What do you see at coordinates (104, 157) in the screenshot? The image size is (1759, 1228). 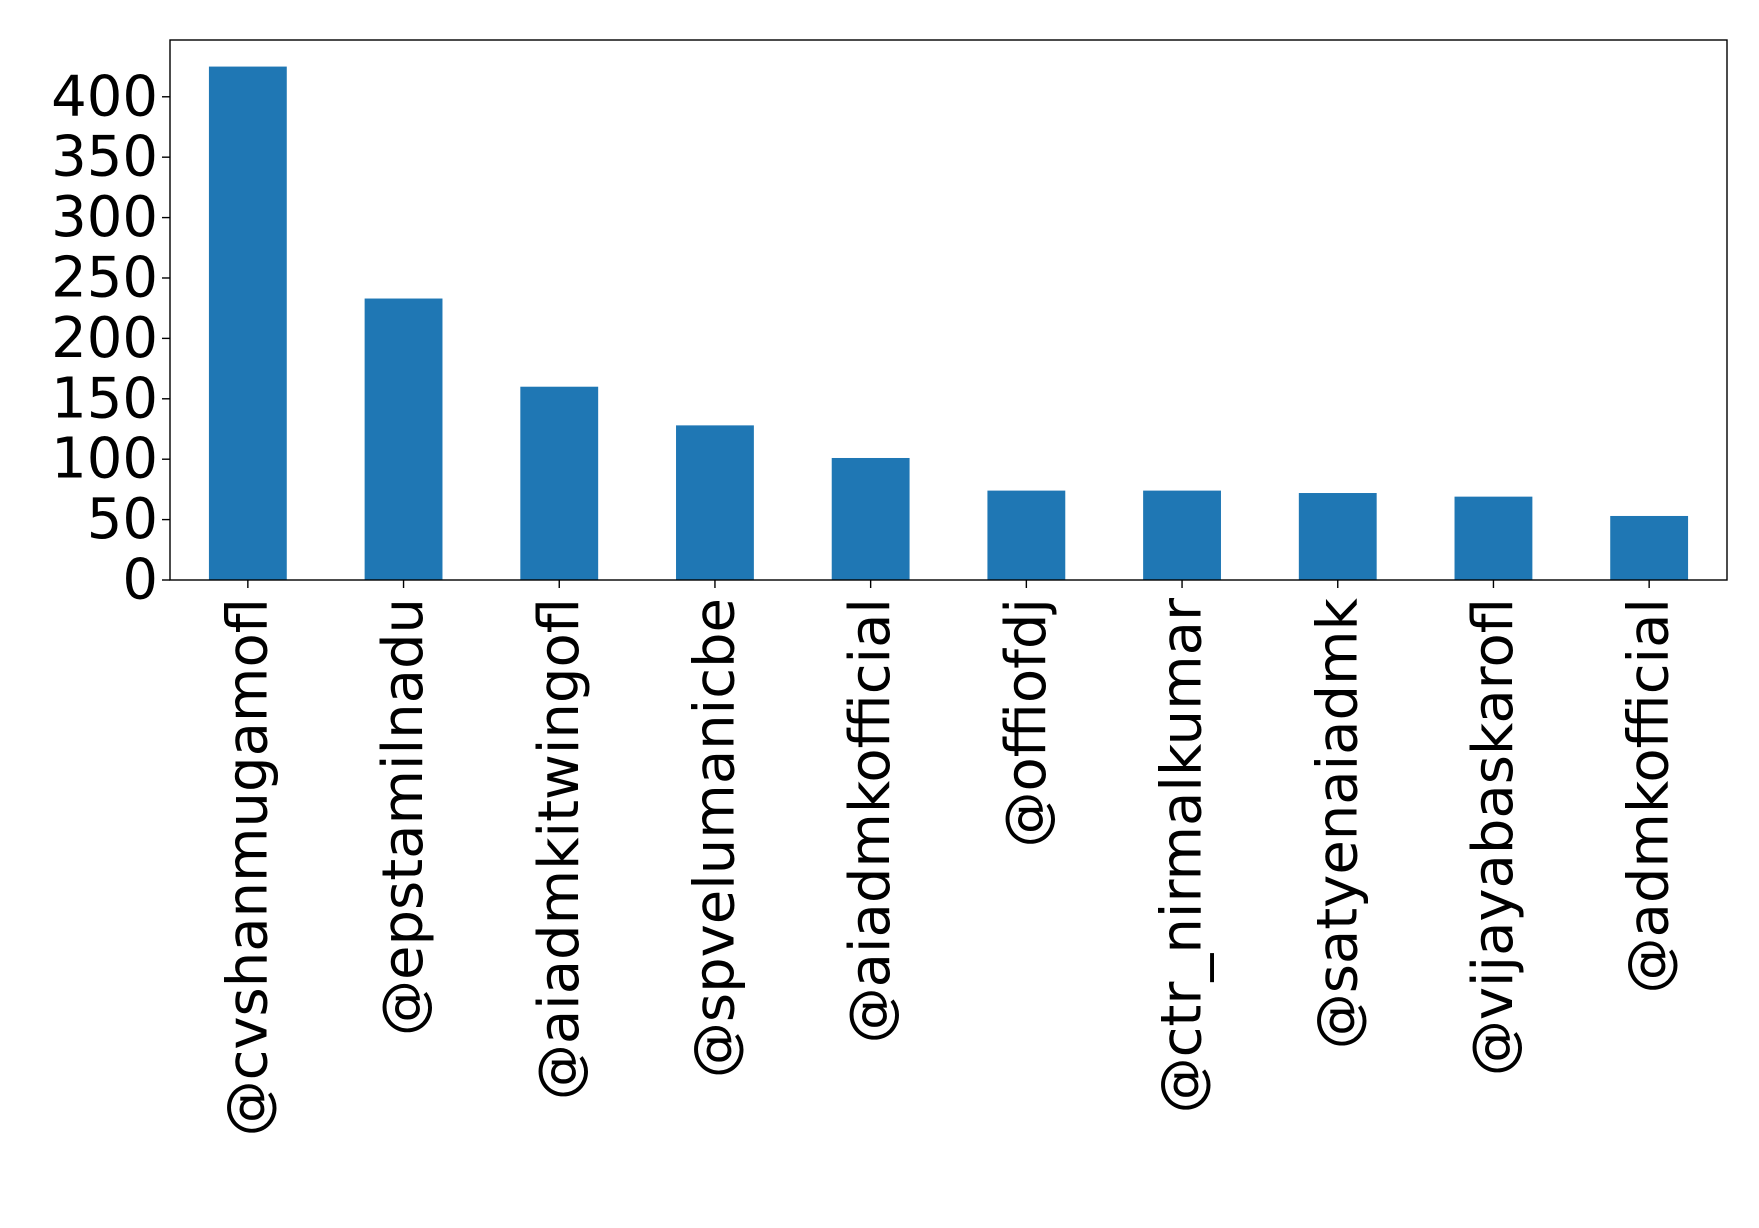 I see `y-tick-label: 350` at bounding box center [104, 157].